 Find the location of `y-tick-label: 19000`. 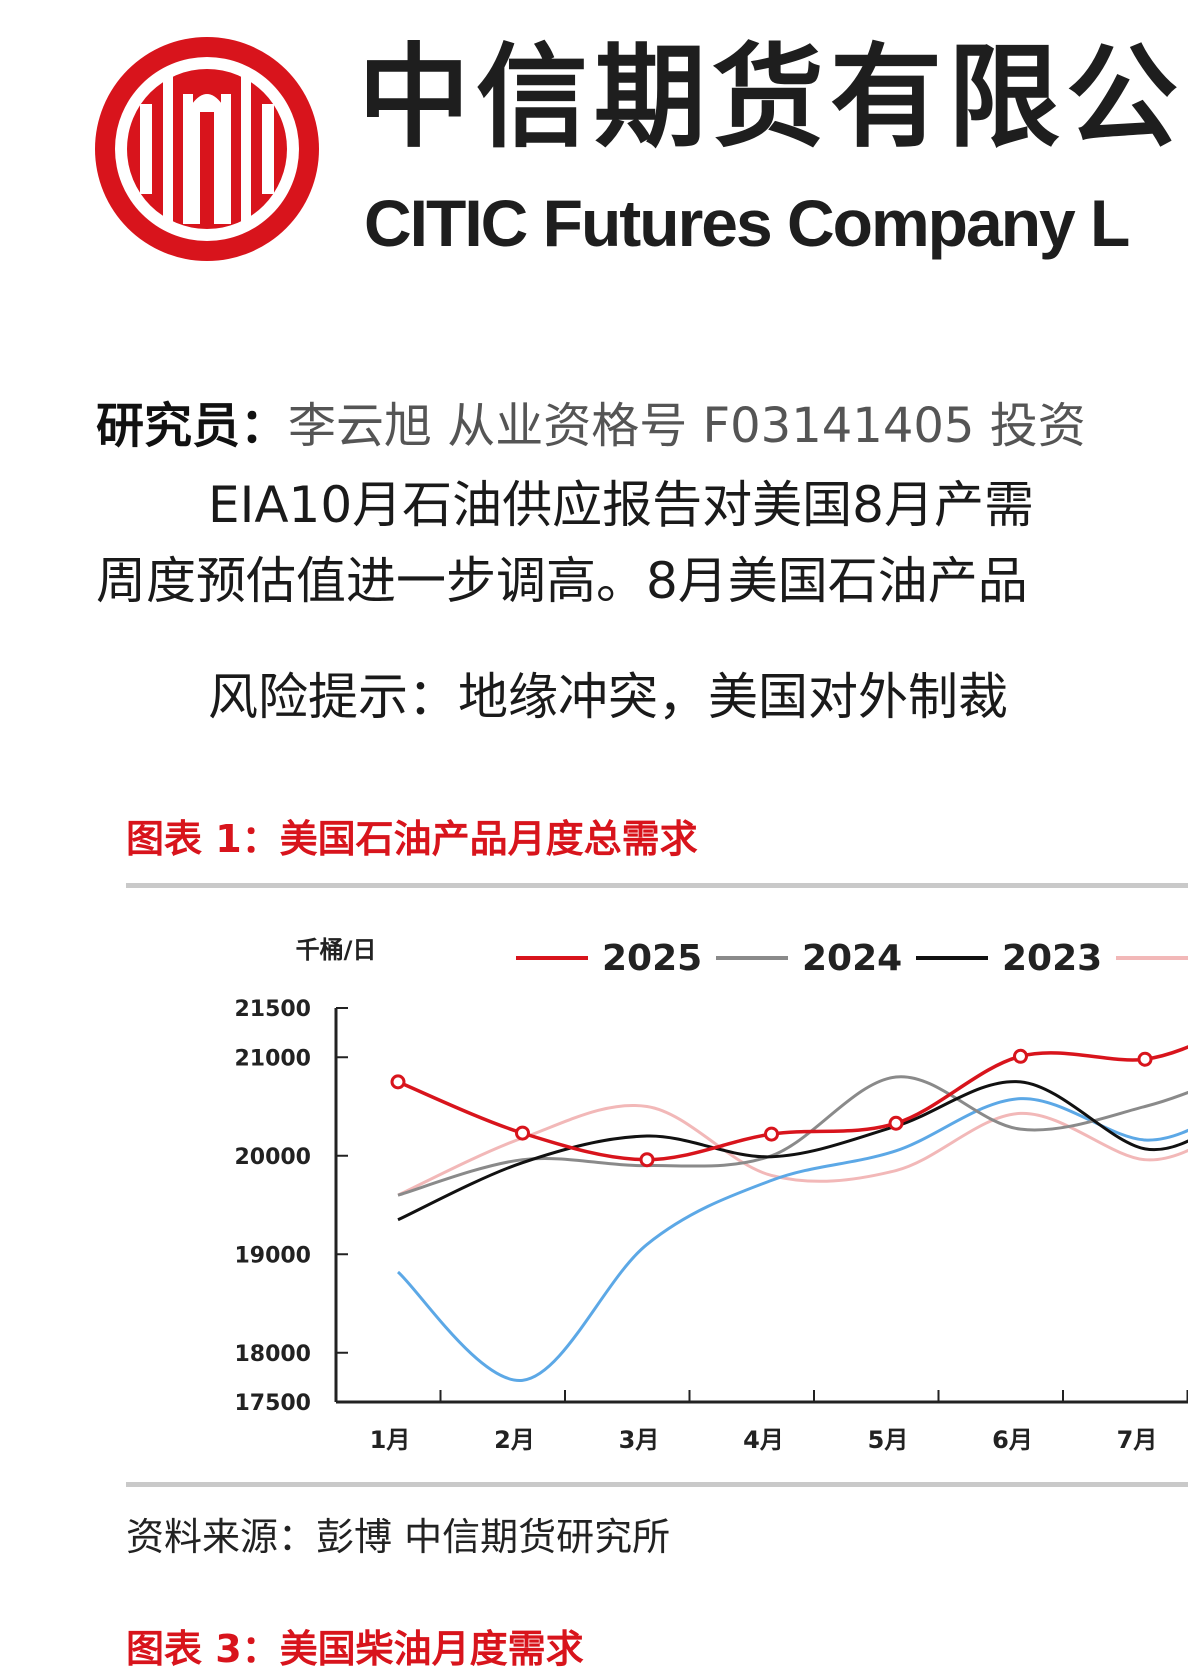

y-tick-label: 19000 is located at coordinates (272, 1255).